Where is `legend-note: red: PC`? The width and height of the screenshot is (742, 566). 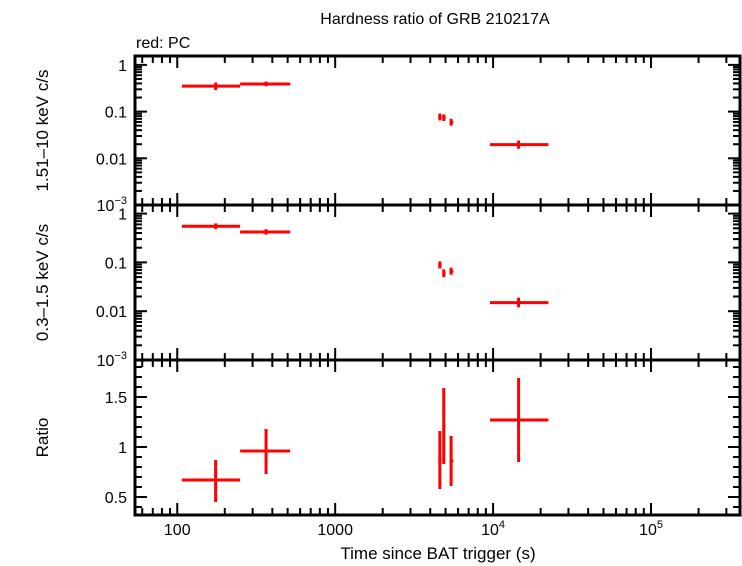 legend-note: red: PC is located at coordinates (163, 43).